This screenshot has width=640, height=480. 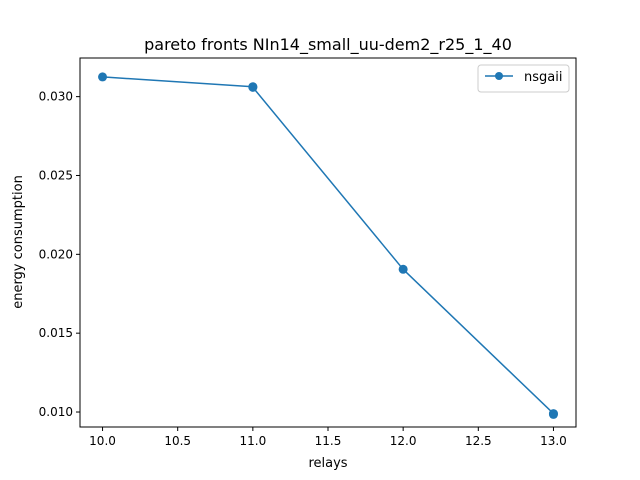 What do you see at coordinates (56, 333) in the screenshot?
I see `y-tick-label: 0.015` at bounding box center [56, 333].